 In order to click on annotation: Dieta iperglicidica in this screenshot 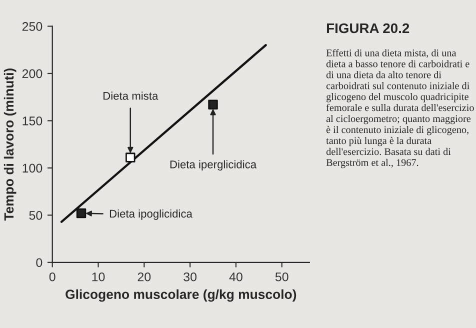, I will do `click(213, 165)`.